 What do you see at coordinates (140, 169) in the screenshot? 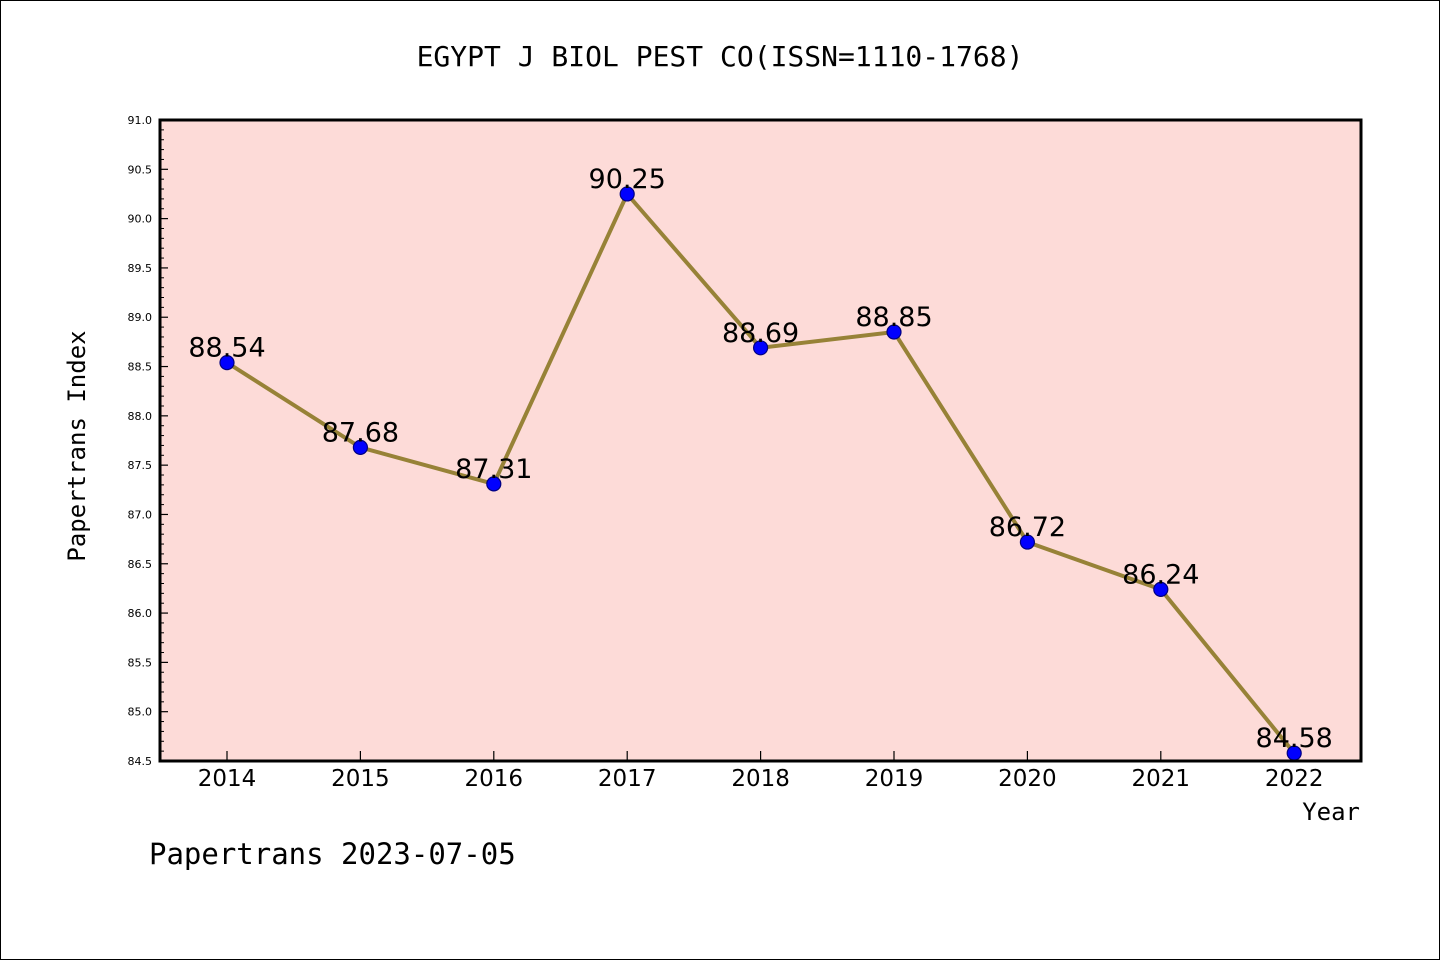
I see `y-tick-label: 90.5` at bounding box center [140, 169].